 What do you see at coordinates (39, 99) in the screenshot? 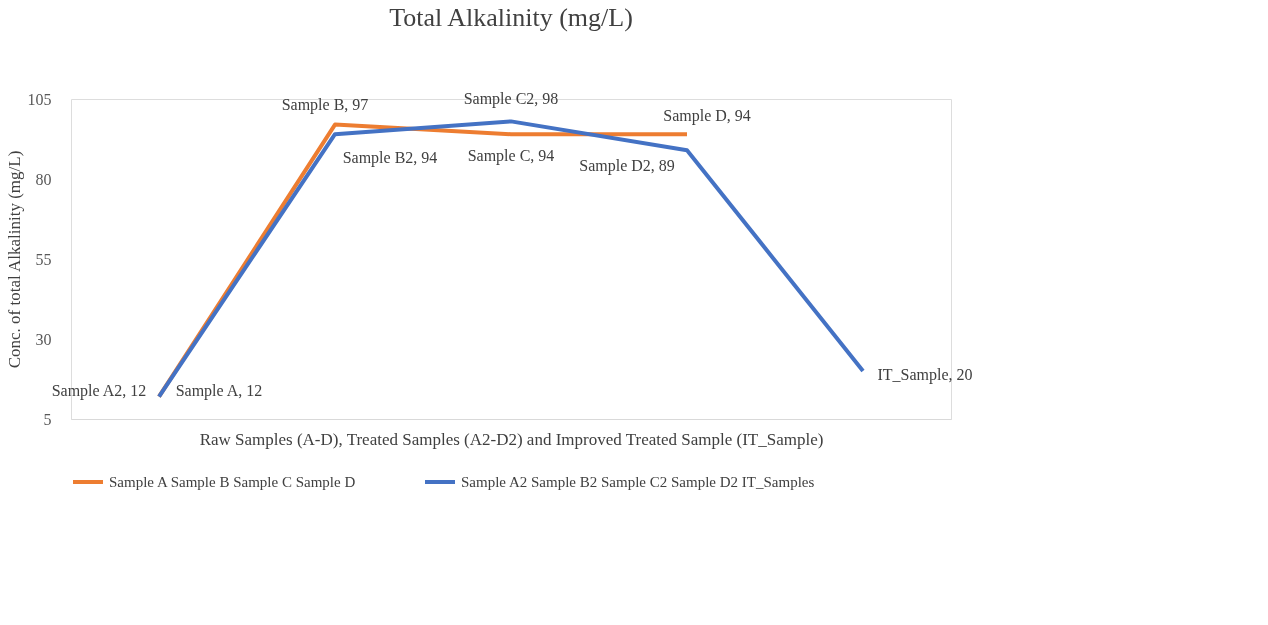
I see `y-tick-label: 105` at bounding box center [39, 99].